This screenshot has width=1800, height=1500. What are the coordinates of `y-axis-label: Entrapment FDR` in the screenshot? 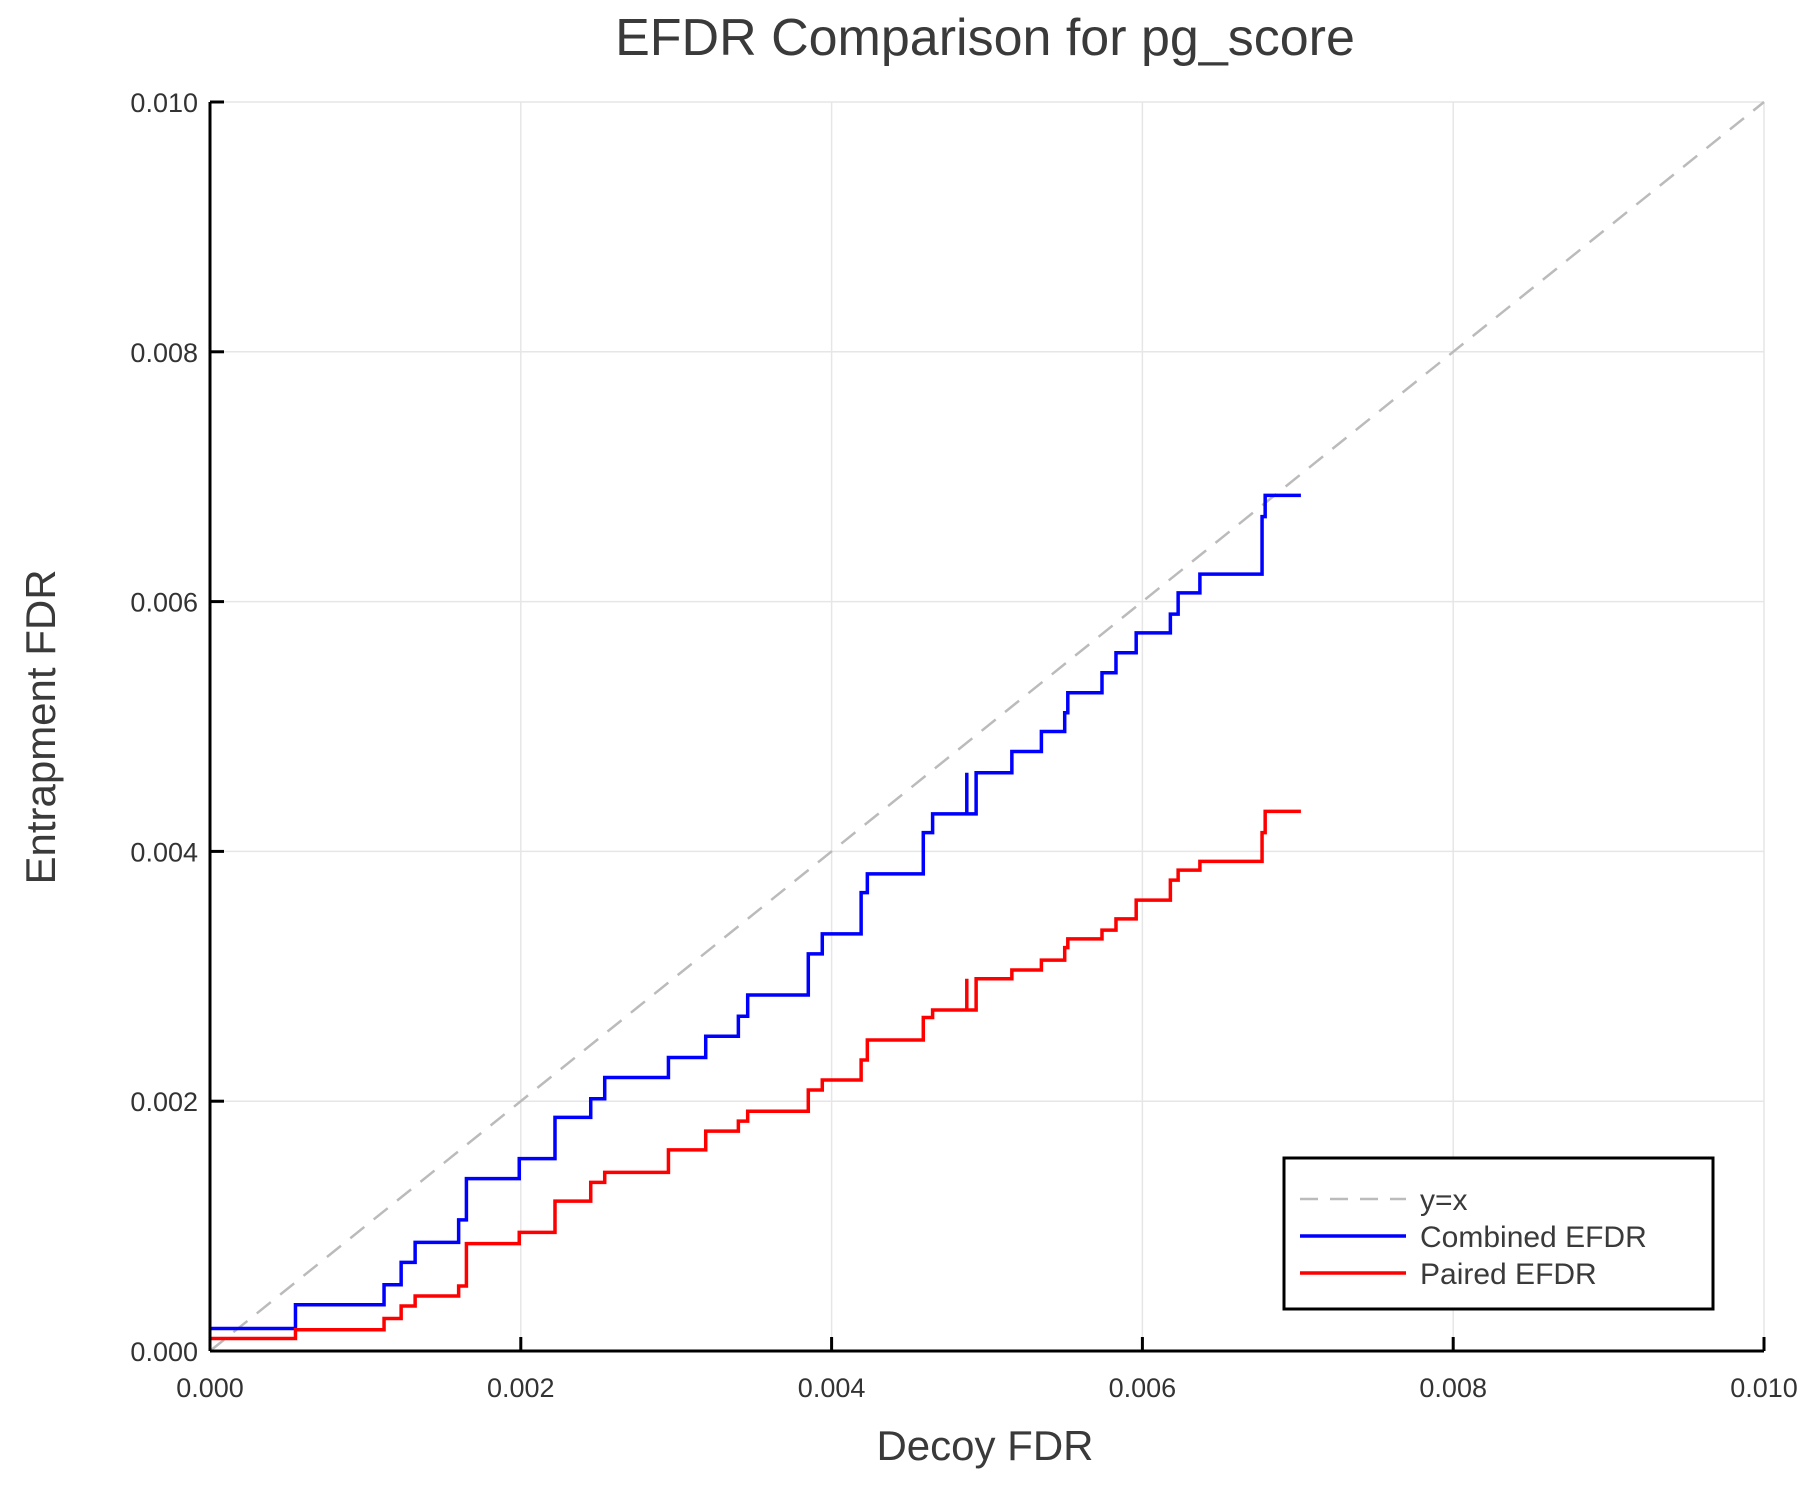 It's located at (40, 726).